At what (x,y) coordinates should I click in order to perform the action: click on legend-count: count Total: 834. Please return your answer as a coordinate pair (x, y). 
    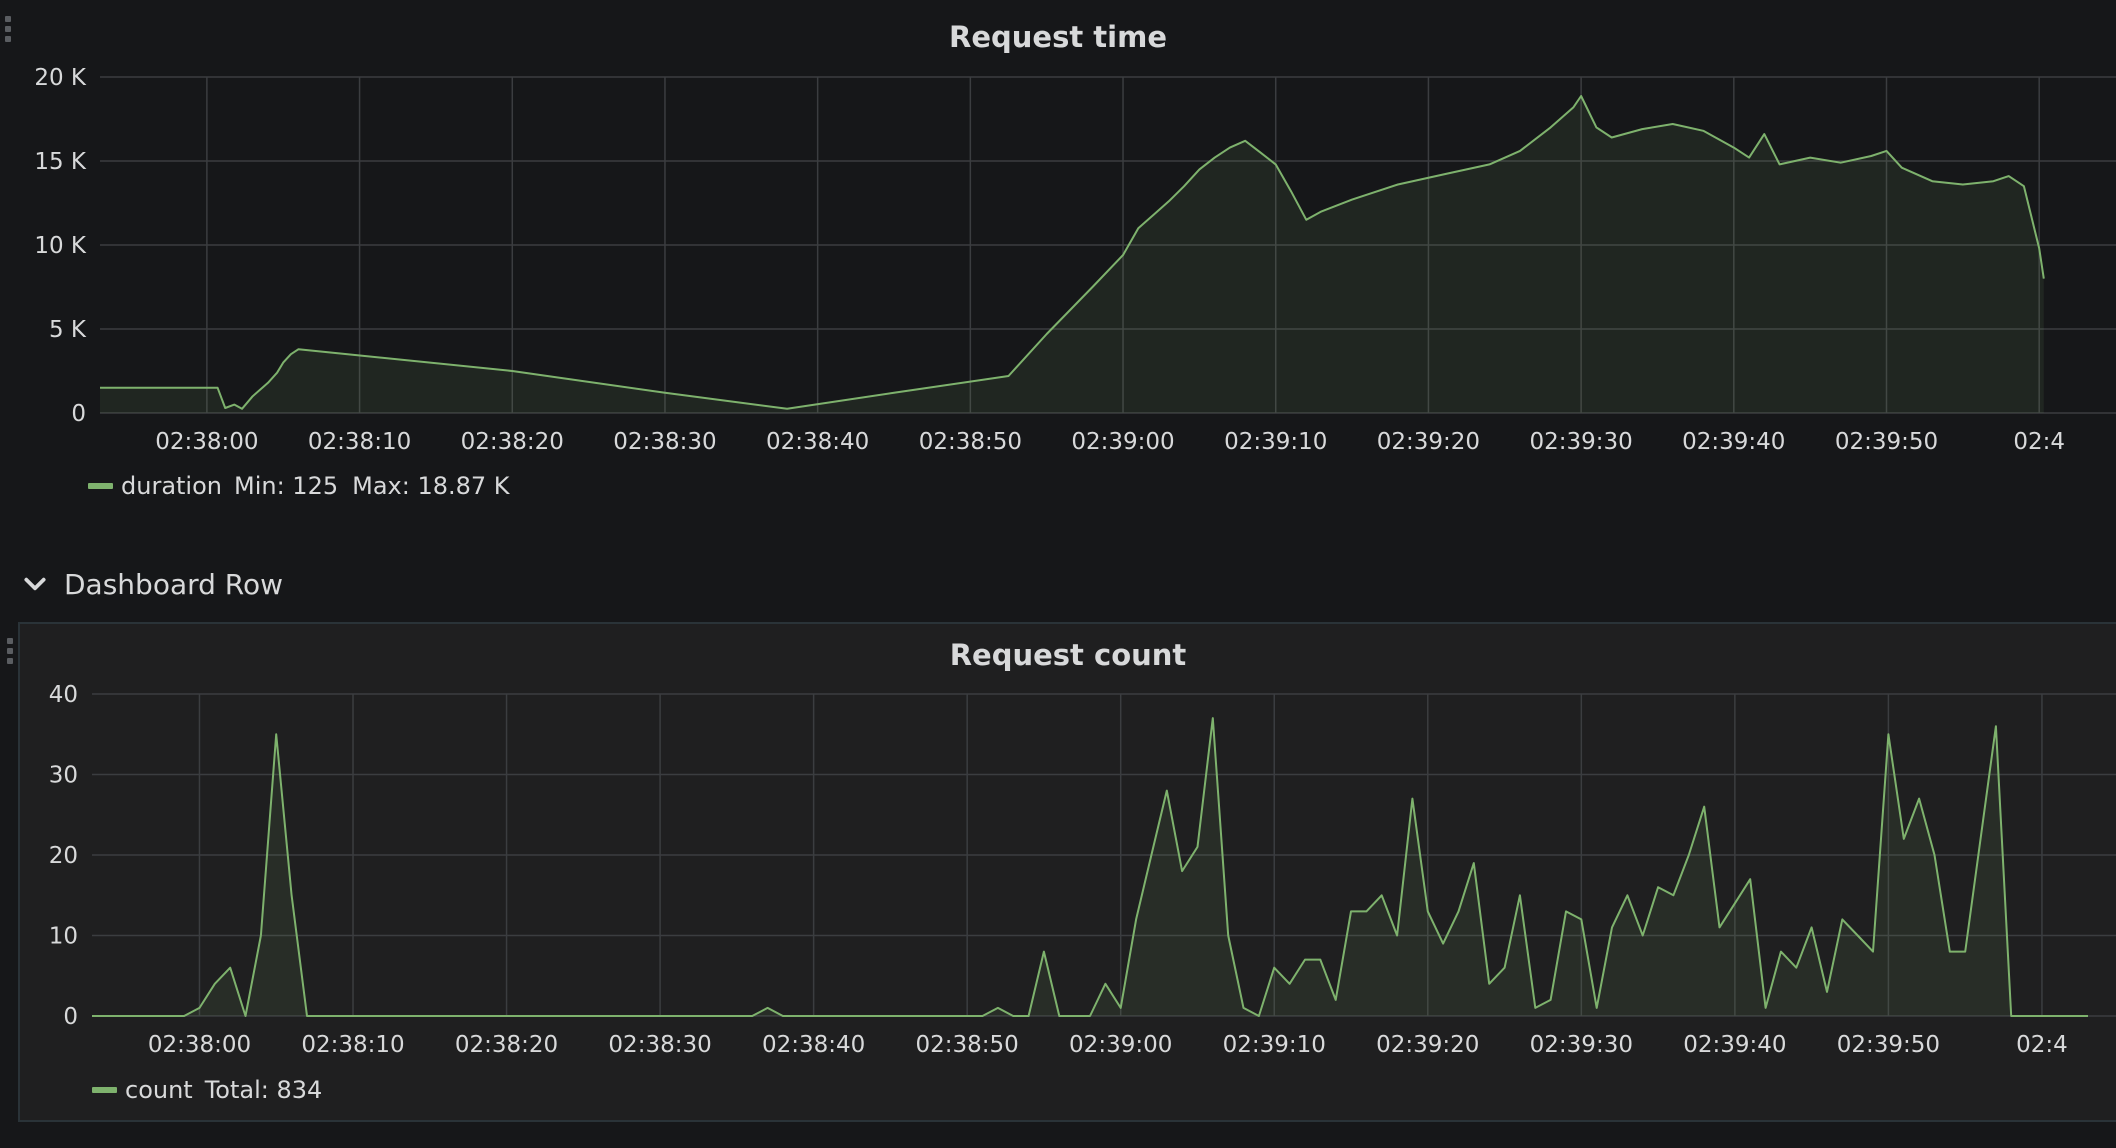
    Looking at the image, I should click on (214, 1090).